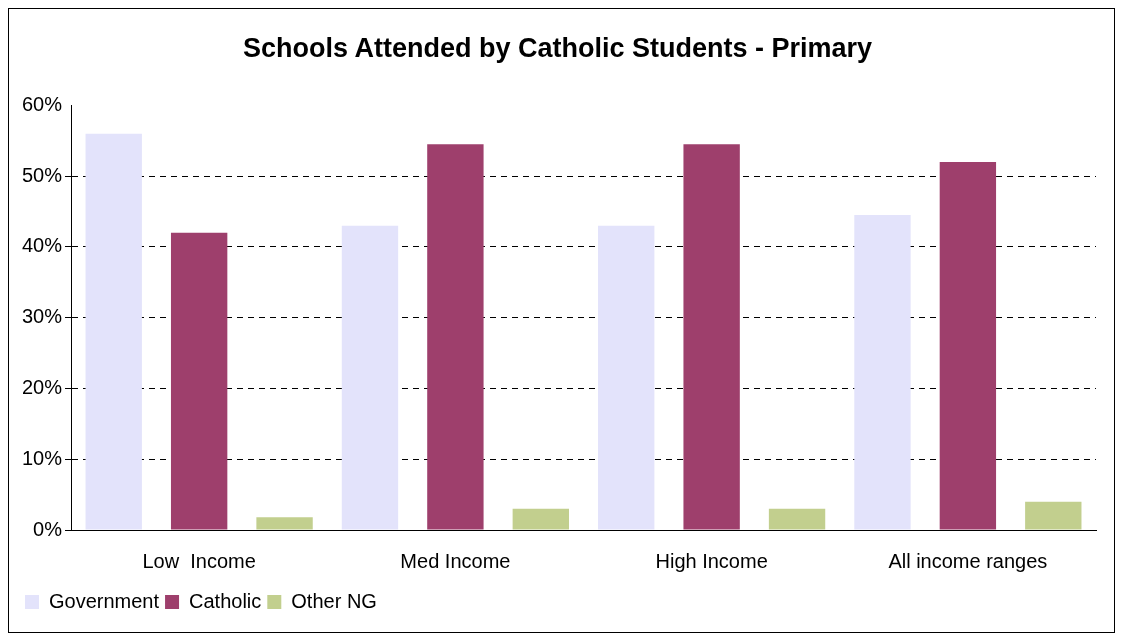 Image resolution: width=1123 pixels, height=641 pixels. What do you see at coordinates (42, 245) in the screenshot?
I see `y-tick-label: 40%` at bounding box center [42, 245].